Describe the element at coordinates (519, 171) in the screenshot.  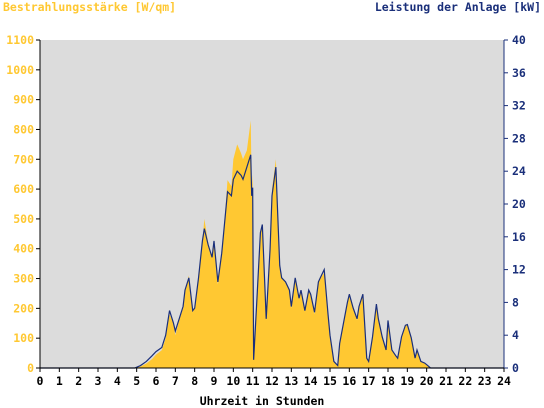
I see `right-tick-label: 24` at that location.